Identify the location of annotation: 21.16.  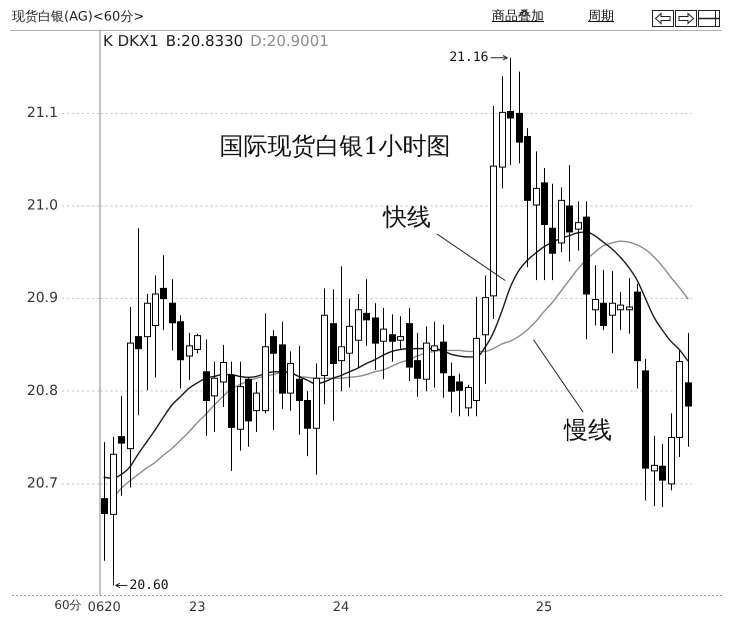
(468, 58).